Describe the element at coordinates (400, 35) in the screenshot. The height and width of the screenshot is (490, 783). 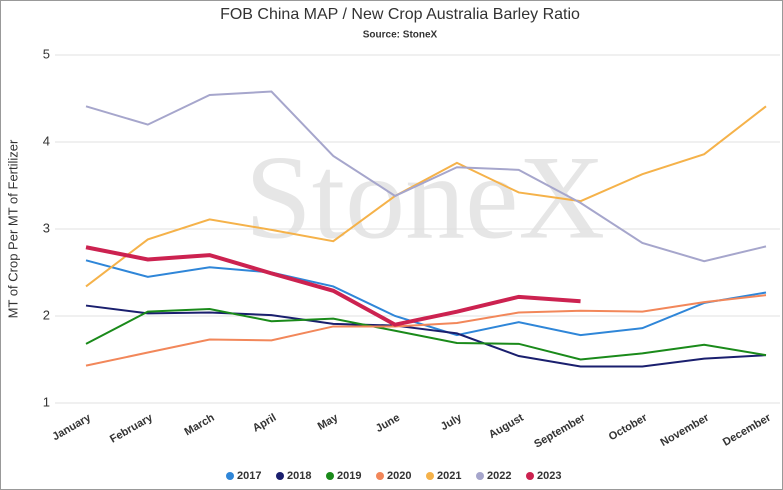
I see `chart-subtitle: Source: StoneX` at that location.